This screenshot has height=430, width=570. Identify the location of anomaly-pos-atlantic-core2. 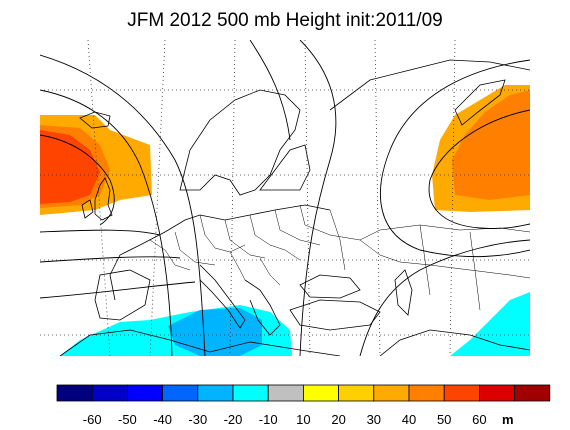
(70, 167).